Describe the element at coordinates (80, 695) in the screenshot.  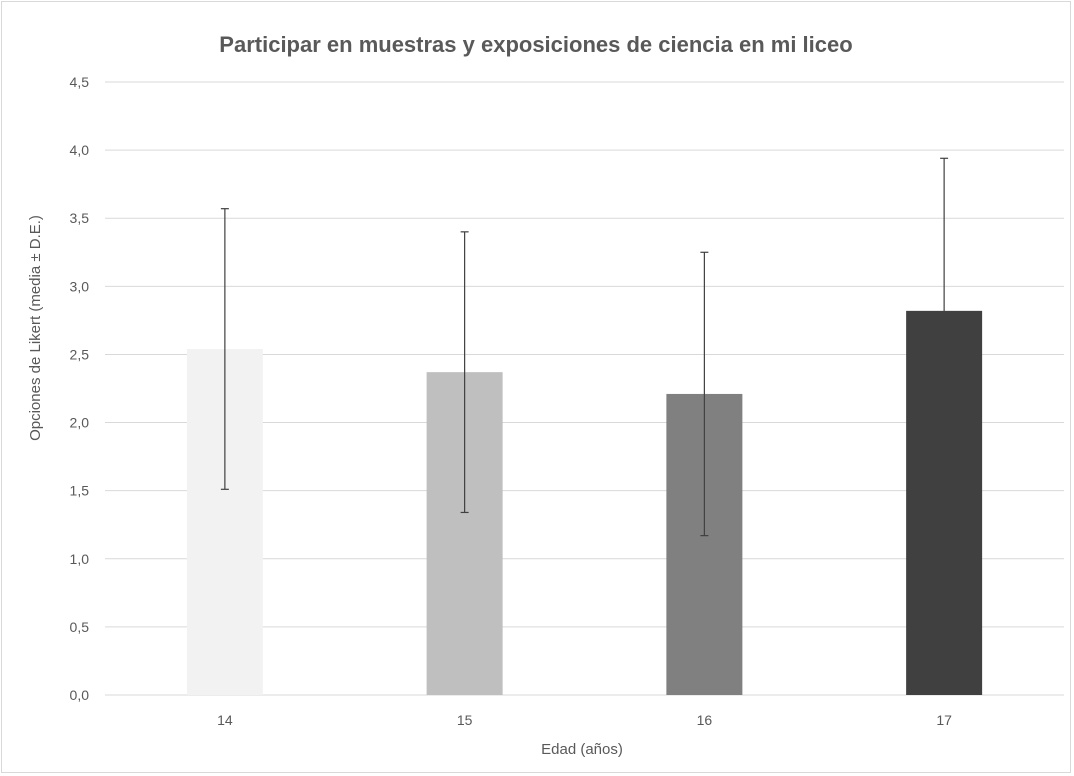
I see `y-tick-label: 0,0` at that location.